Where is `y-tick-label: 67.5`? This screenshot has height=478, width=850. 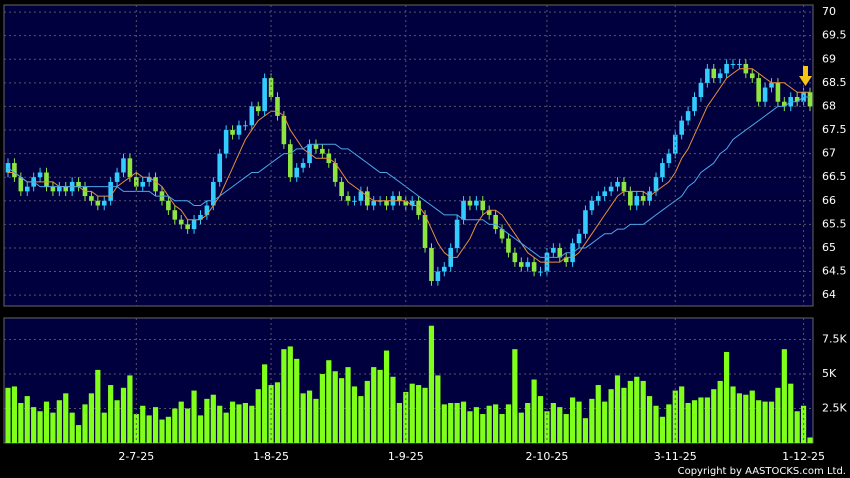 y-tick-label: 67.5 is located at coordinates (834, 129).